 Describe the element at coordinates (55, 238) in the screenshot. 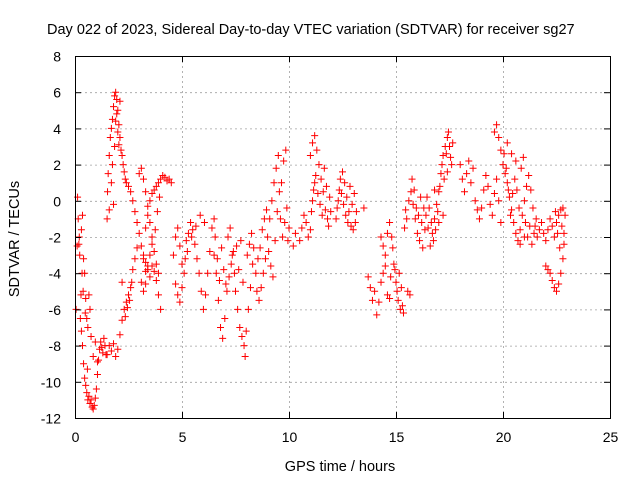

I see `y-tick-label: -2` at that location.